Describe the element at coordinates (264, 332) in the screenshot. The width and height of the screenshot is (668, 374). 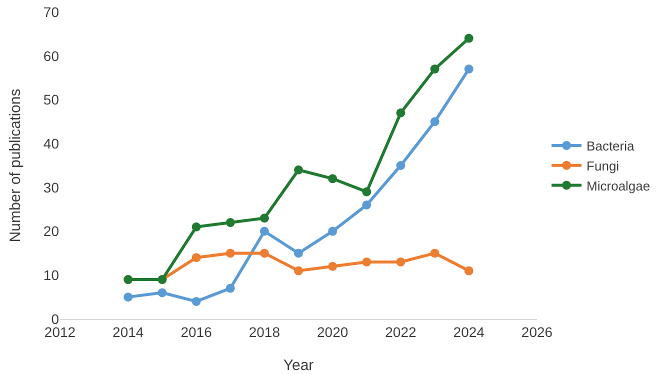
I see `x-tick-label: 2018` at that location.